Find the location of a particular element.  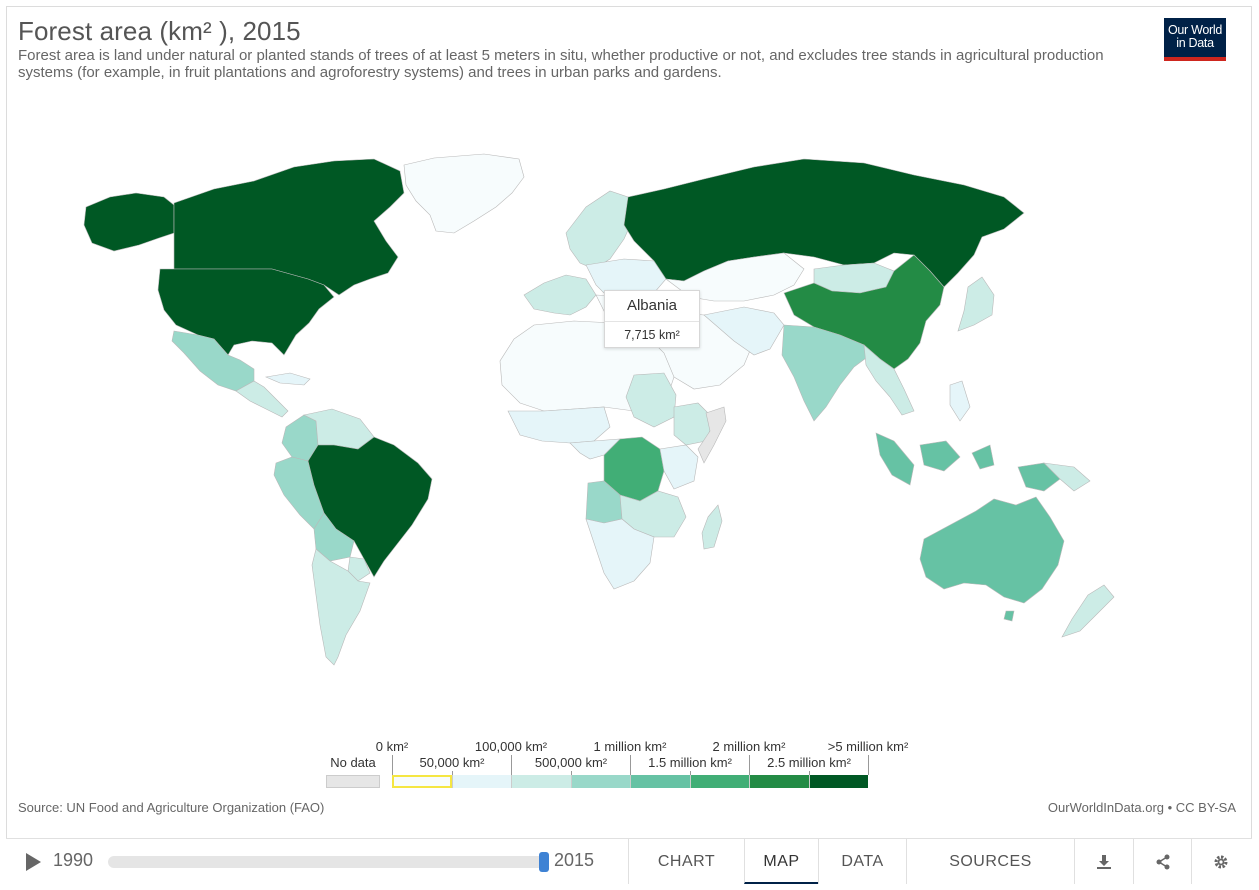

legend-tick-label: 2.5 million km² is located at coordinates (809, 762).